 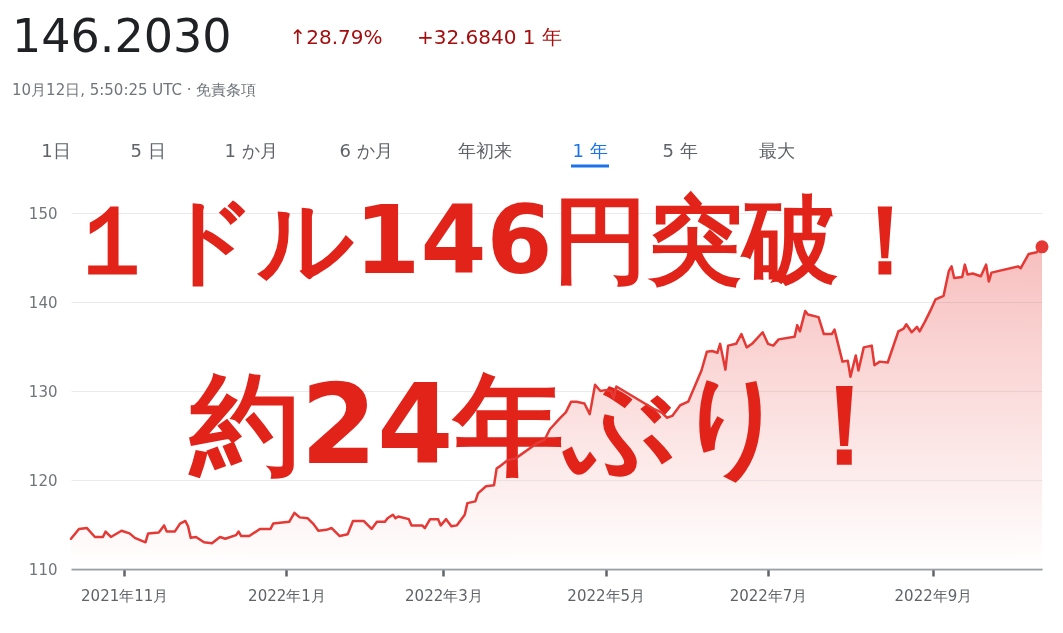 What do you see at coordinates (444, 595) in the screenshot?
I see `x-tick-label: 2022年3月` at bounding box center [444, 595].